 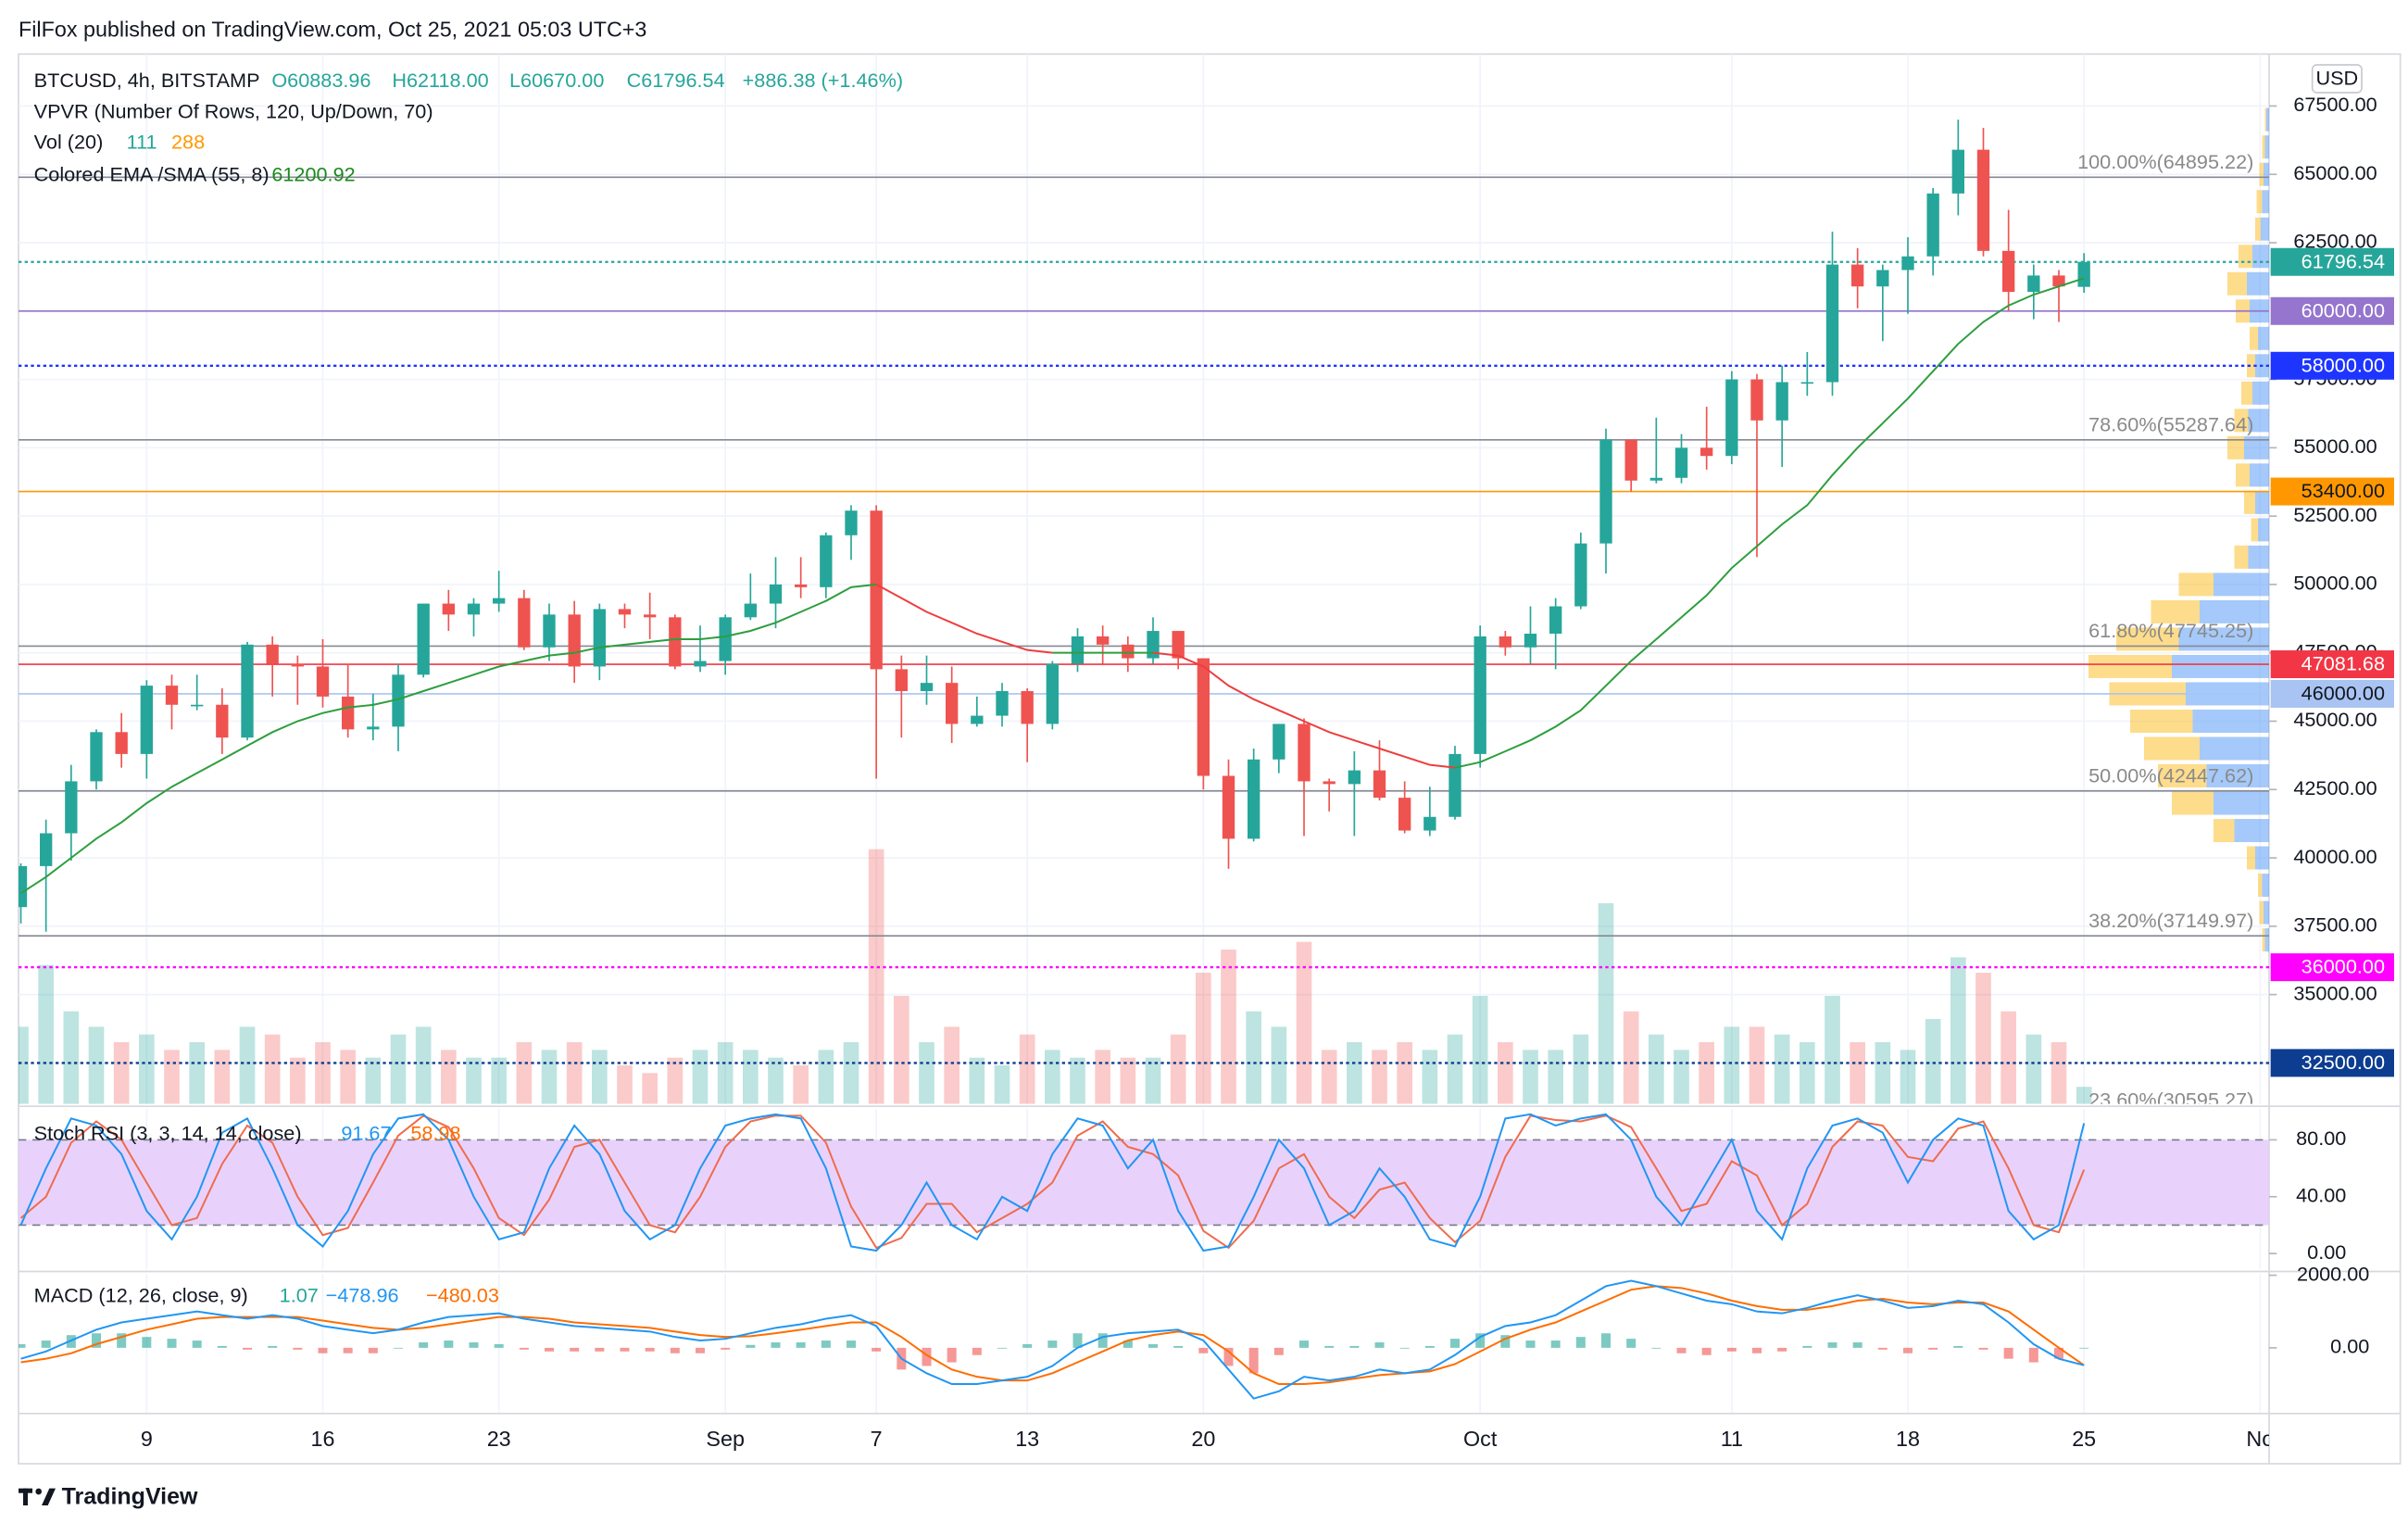 I want to click on x-tick-label: 9, so click(x=147, y=1439).